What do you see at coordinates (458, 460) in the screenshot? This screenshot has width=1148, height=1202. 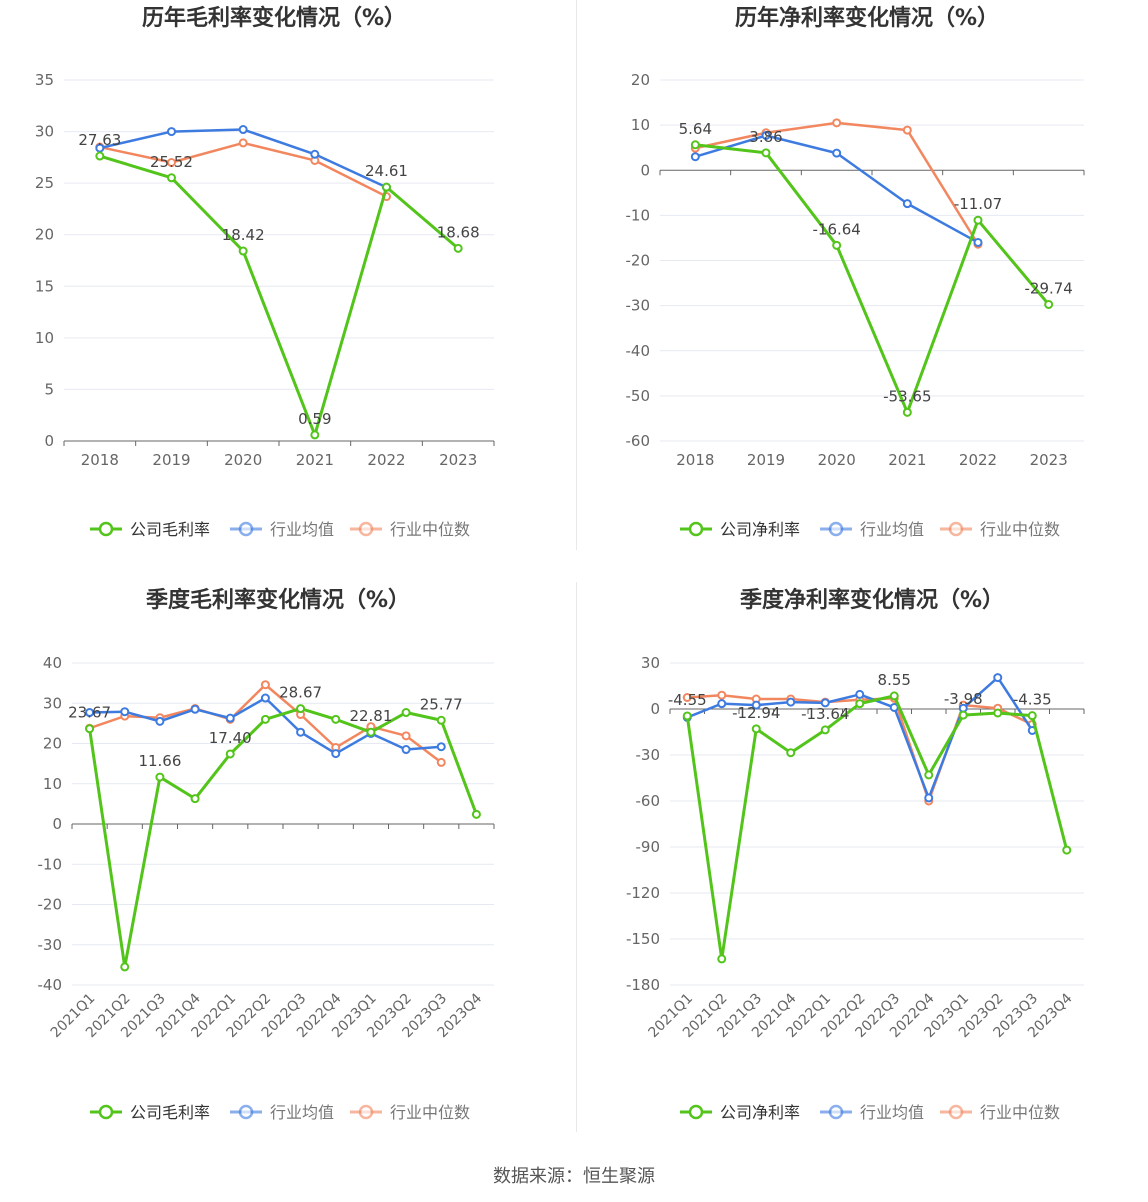 I see `x-tick-label: 2023` at bounding box center [458, 460].